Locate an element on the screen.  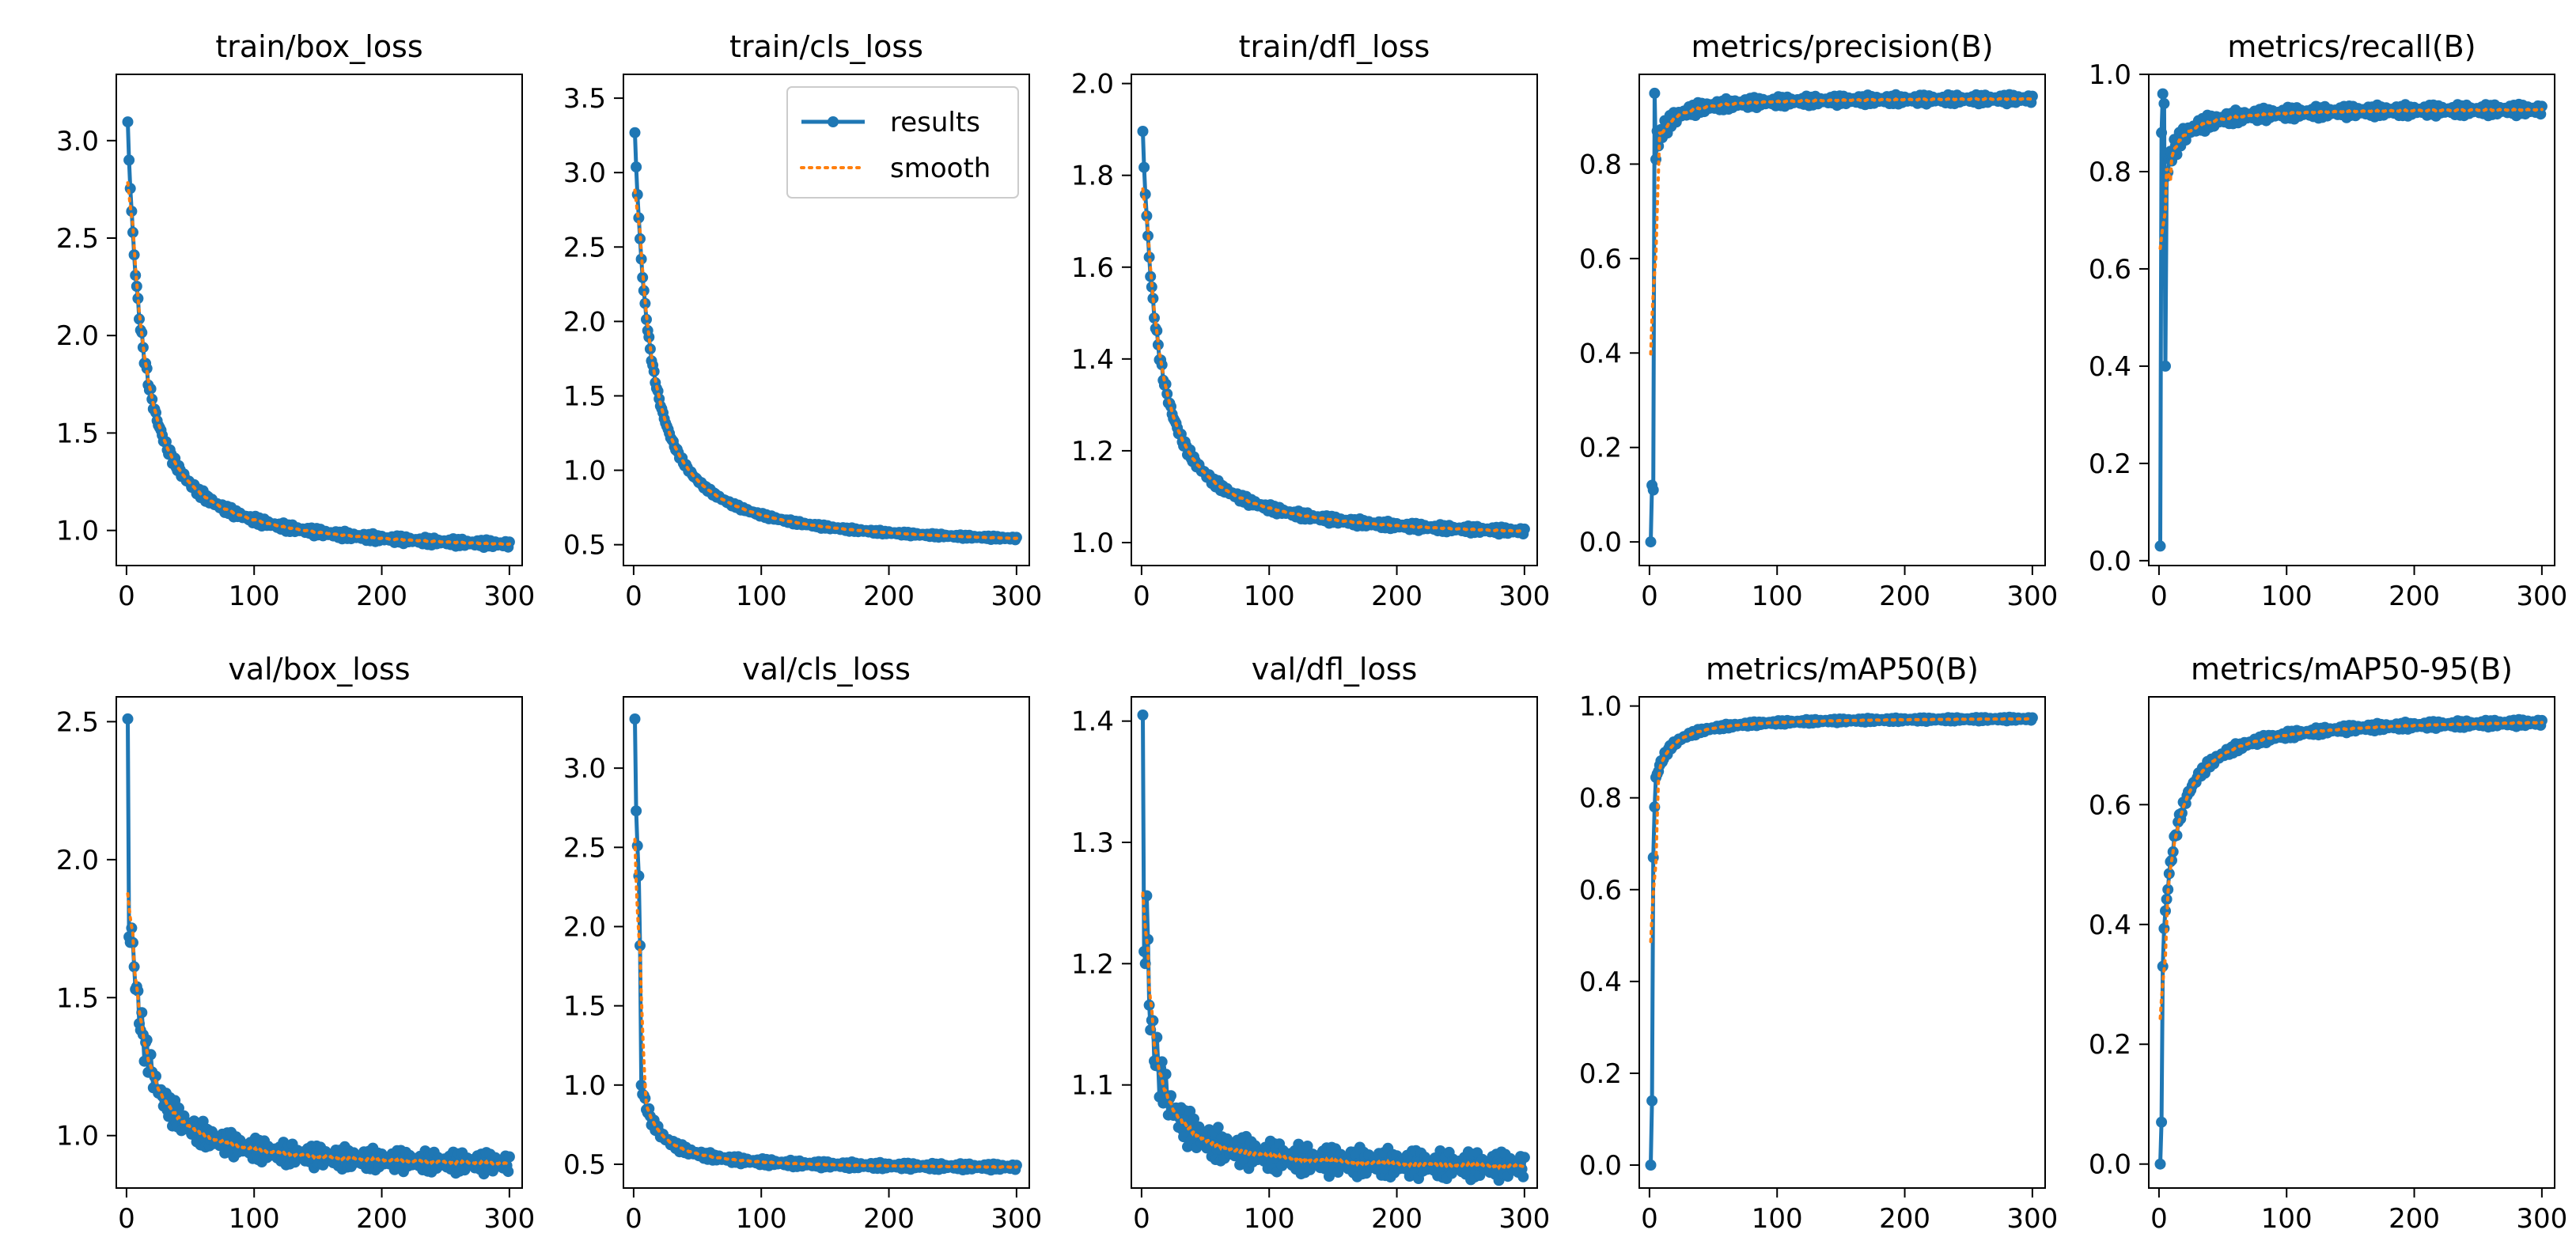
subplot-val-cls-loss: val/cls_loss 0 100 200 300 0.5 1.0 1.5 2.0 2.5 3.0 is located at coordinates (802, 943).